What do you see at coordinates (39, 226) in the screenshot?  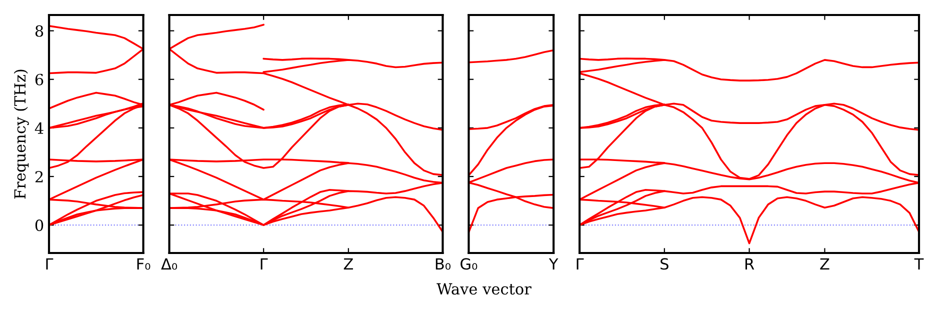 I see `y-tick-label: 0` at bounding box center [39, 226].